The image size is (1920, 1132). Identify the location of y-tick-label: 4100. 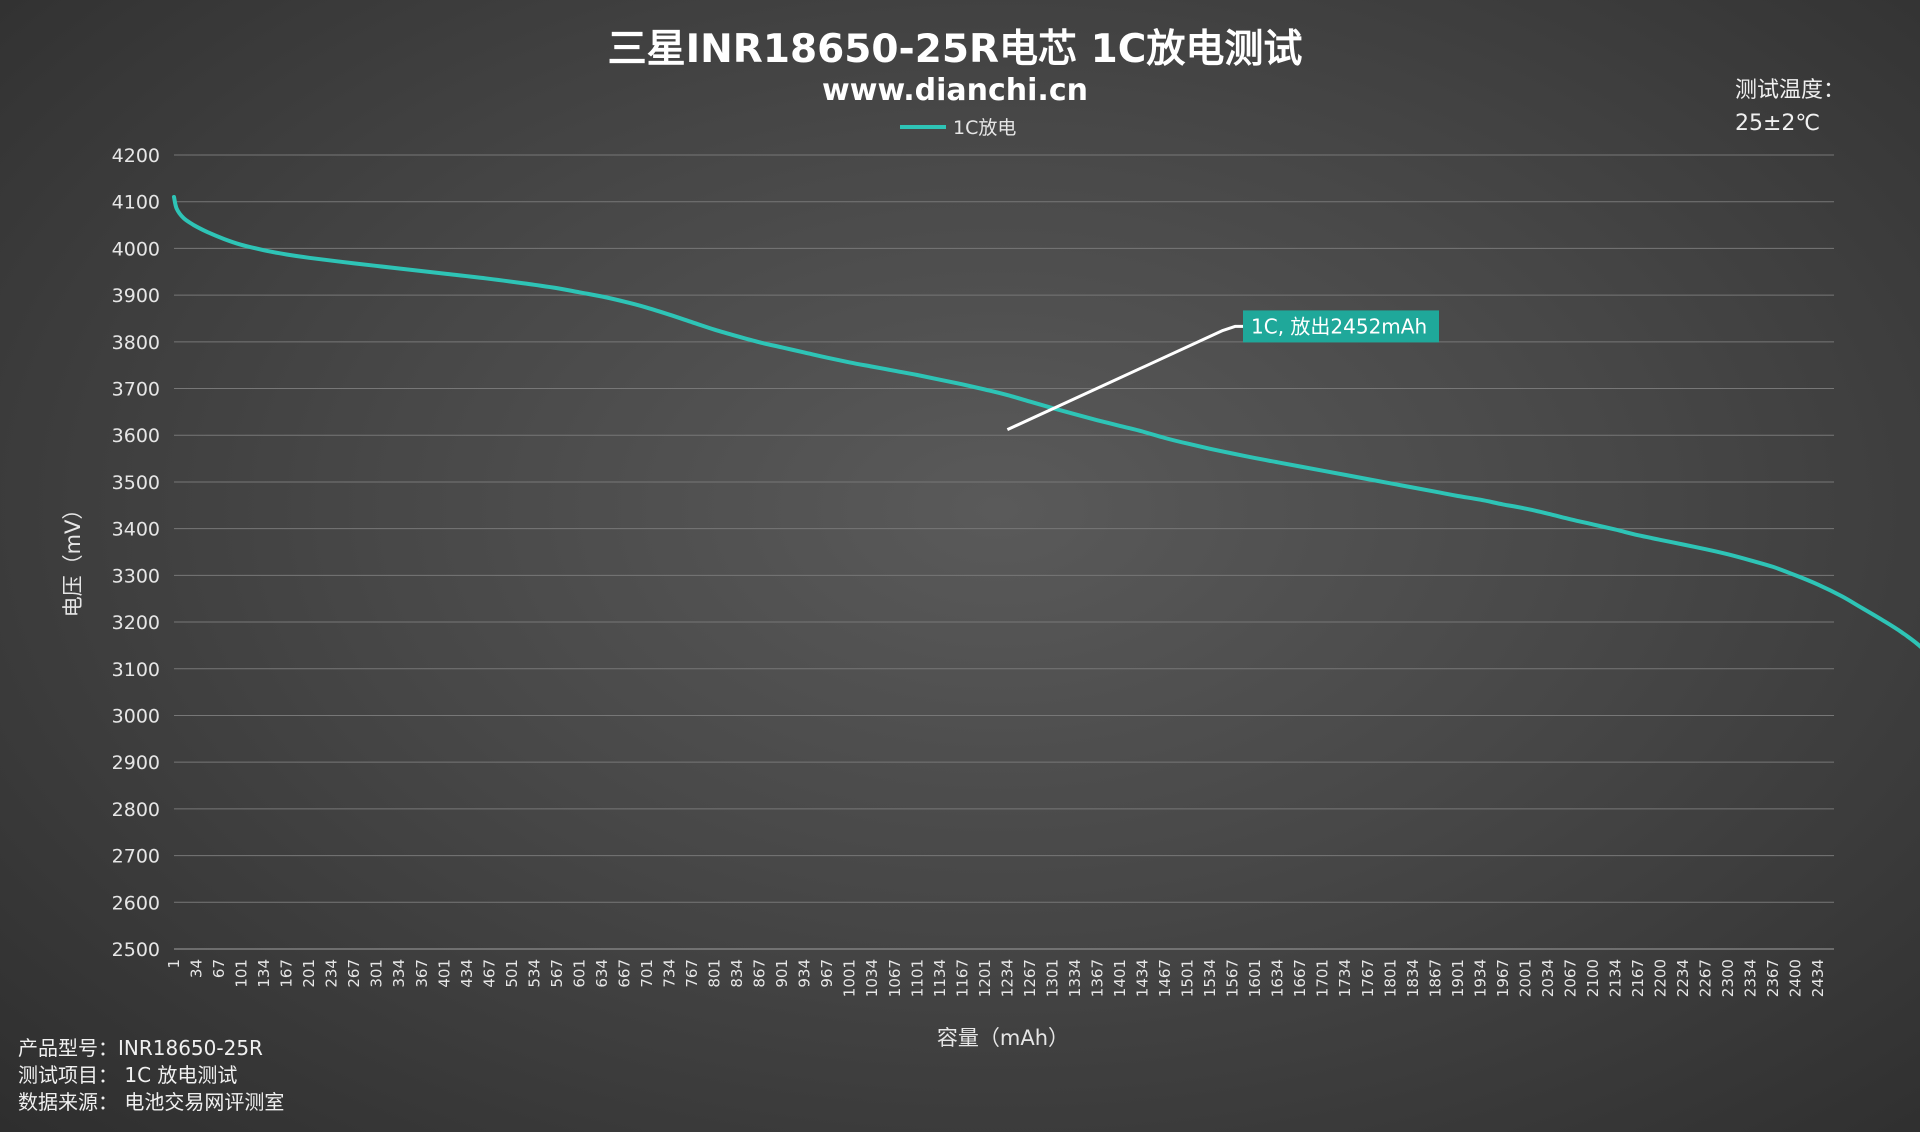
(136, 203).